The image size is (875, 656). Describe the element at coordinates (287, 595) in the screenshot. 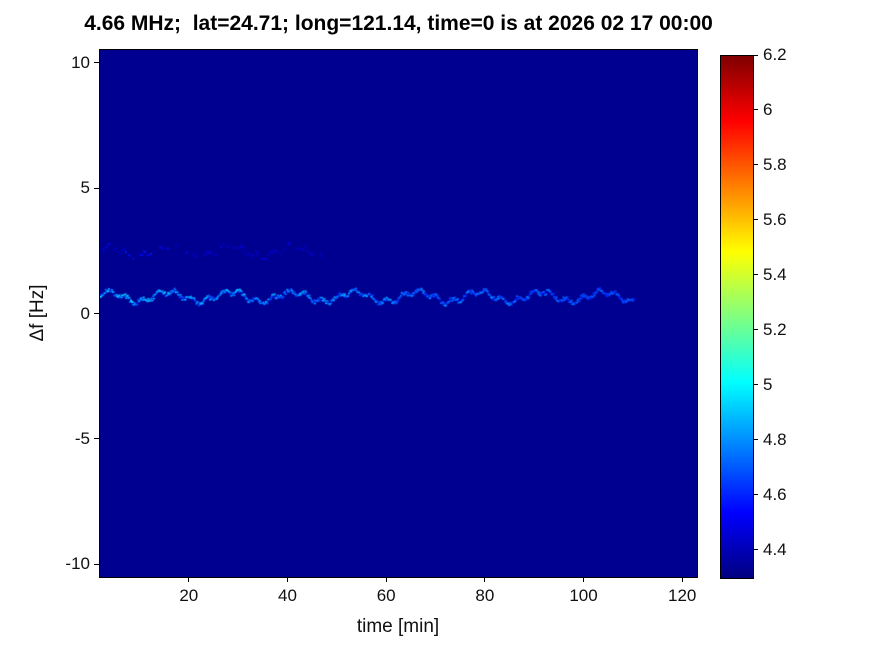

I see `x-tick-label: 40` at that location.